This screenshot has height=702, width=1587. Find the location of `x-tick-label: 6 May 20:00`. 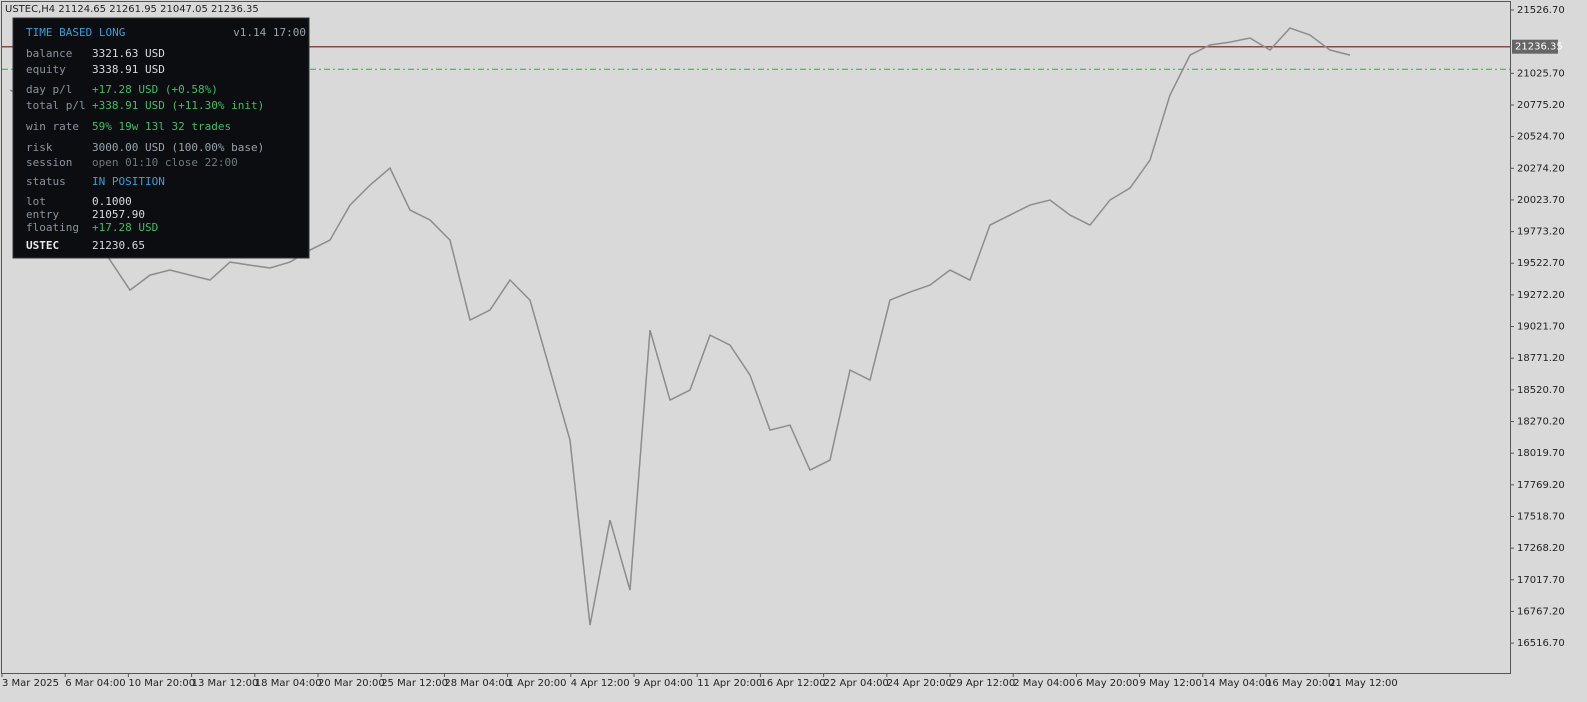

x-tick-label: 6 May 20:00 is located at coordinates (1107, 683).